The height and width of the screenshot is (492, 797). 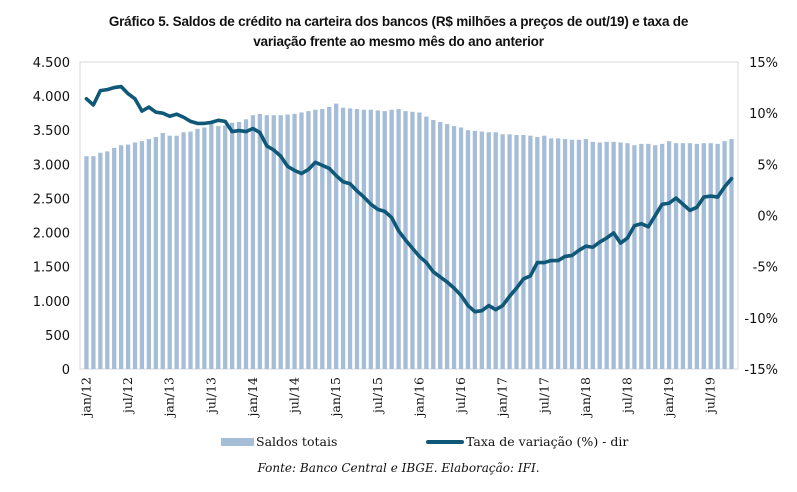 I want to click on x-tick-label: jan/14, so click(x=252, y=398).